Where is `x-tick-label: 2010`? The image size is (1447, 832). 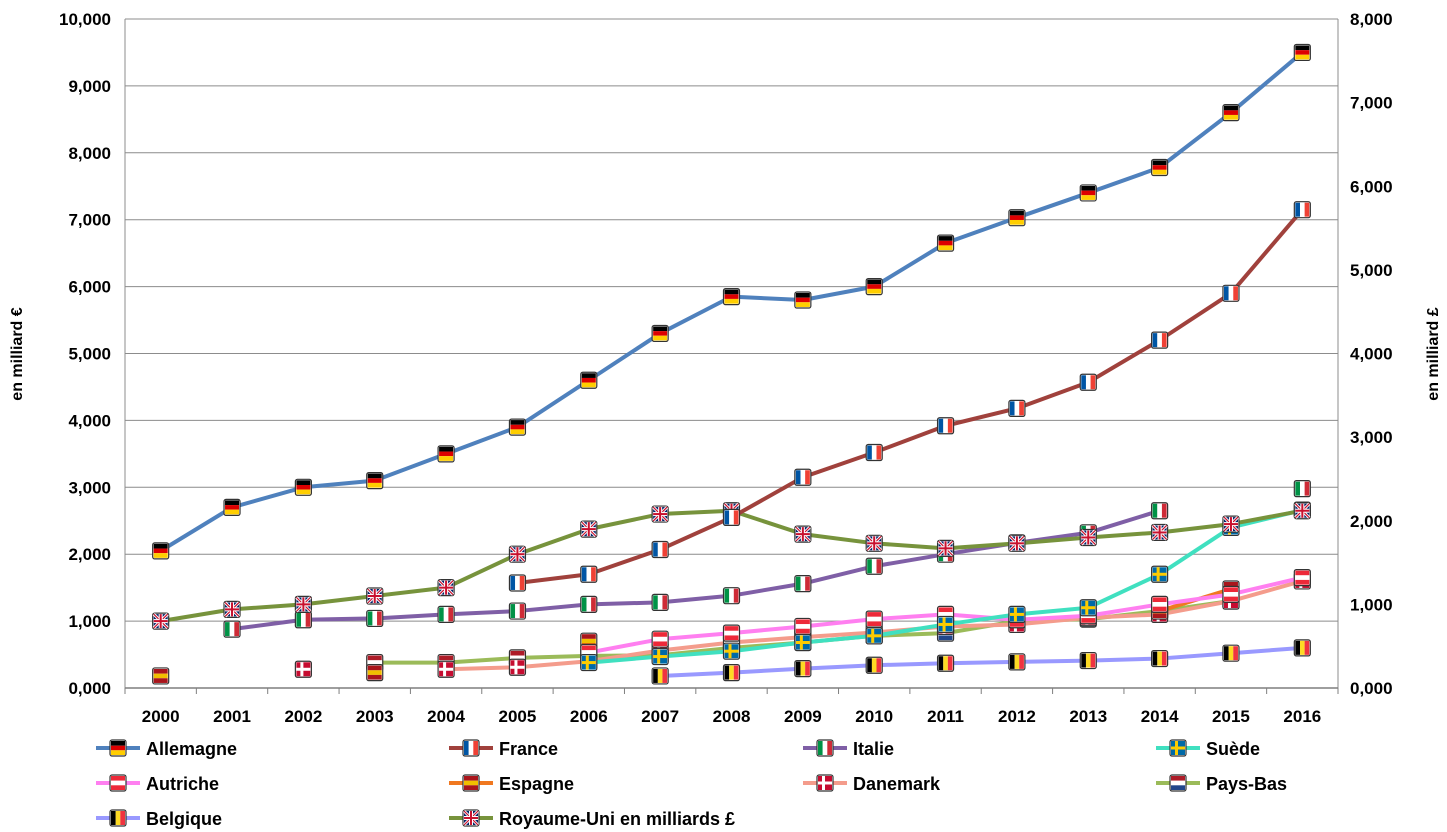 x-tick-label: 2010 is located at coordinates (874, 716).